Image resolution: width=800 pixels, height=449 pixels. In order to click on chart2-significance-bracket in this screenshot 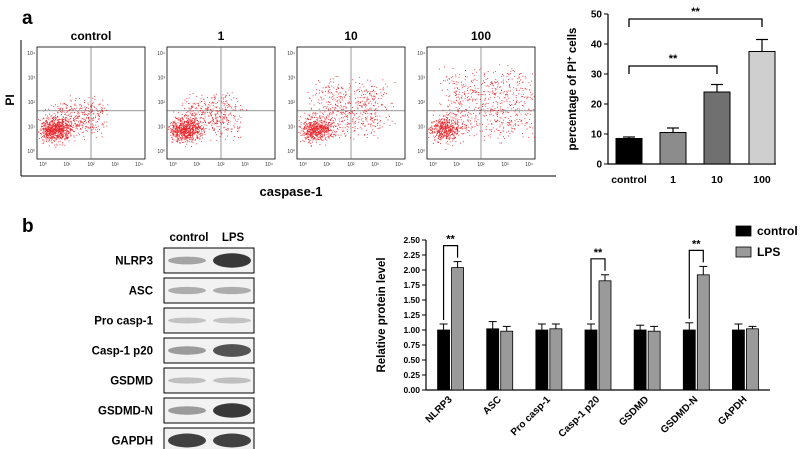, I will do `click(598, 289)`.